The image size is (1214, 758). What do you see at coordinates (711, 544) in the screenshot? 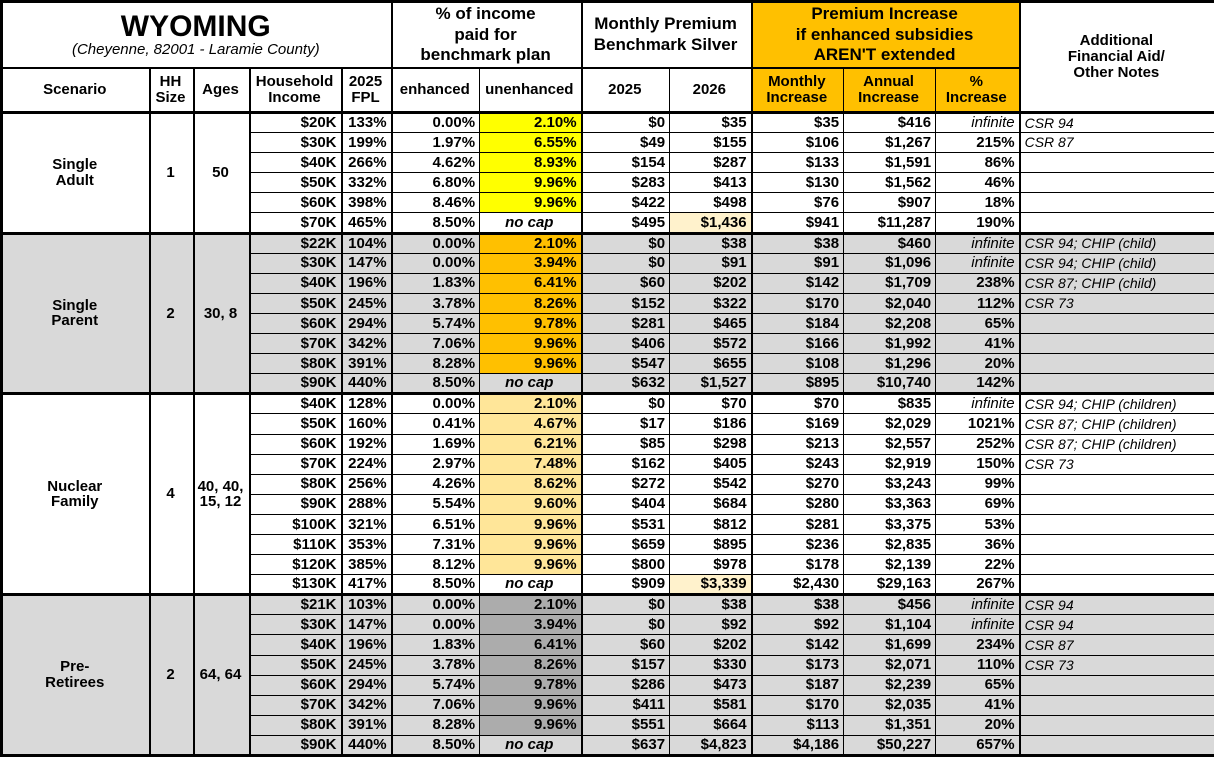
I see `premium-2026-value: $895` at bounding box center [711, 544].